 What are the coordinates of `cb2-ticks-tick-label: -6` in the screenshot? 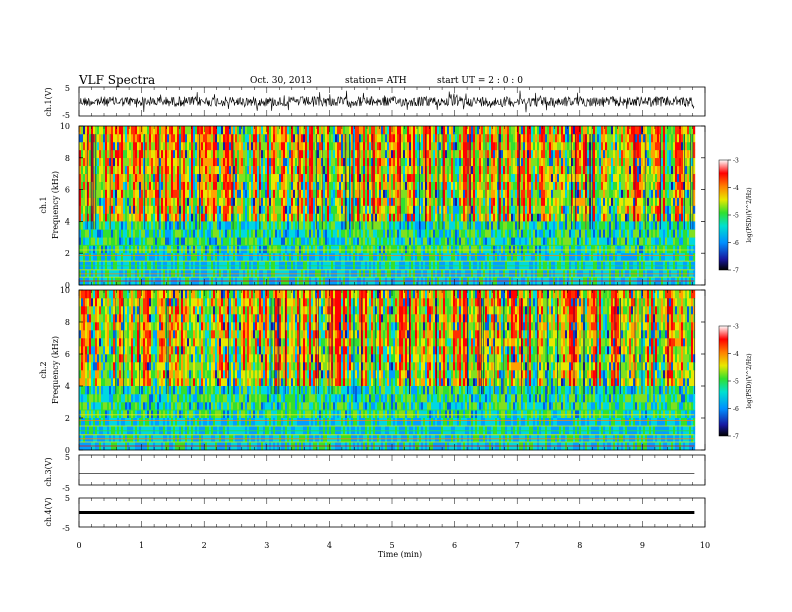 It's located at (736, 409).